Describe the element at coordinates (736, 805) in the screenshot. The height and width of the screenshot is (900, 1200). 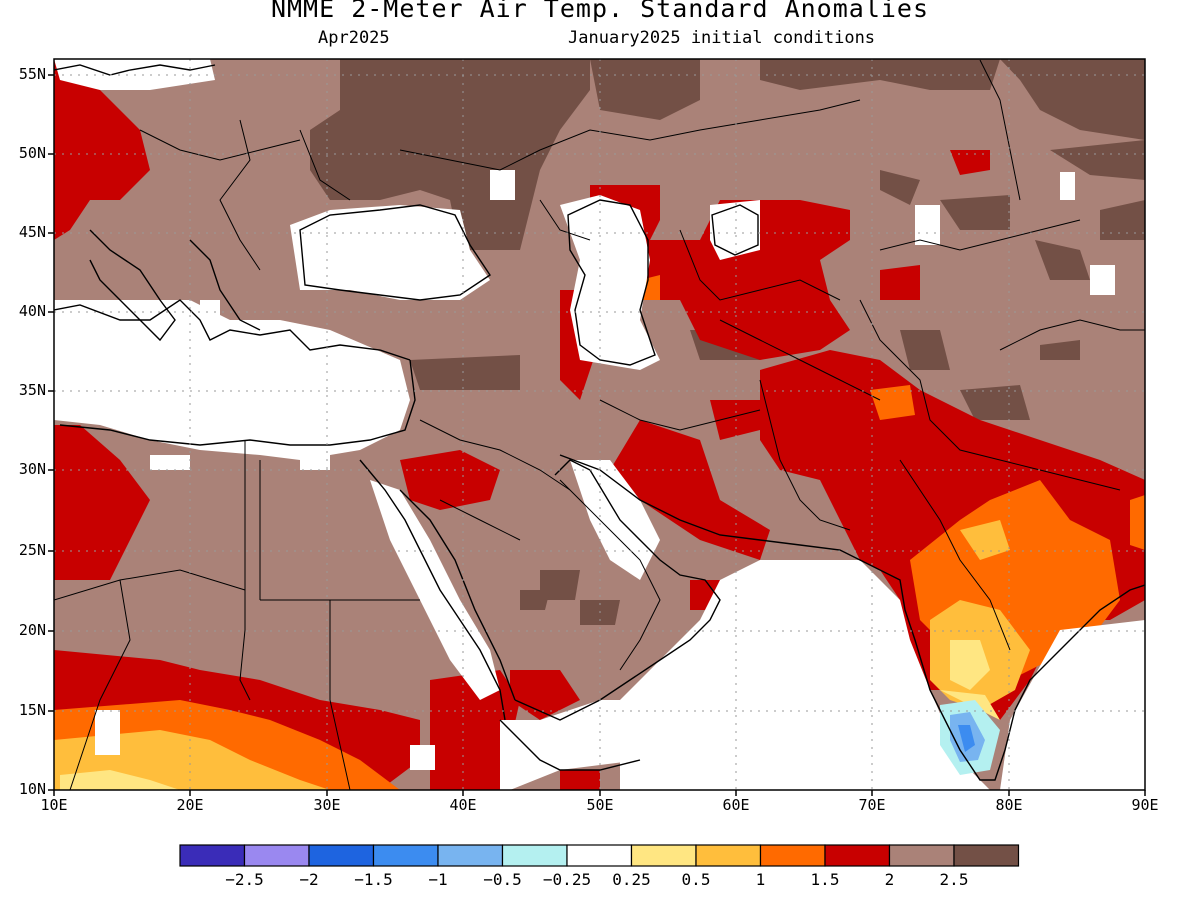
I see `lon-label-60e: 60E` at that location.